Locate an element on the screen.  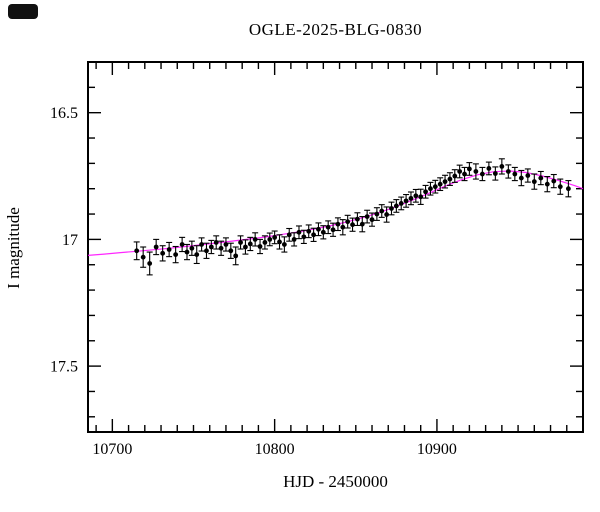
model-curve is located at coordinates (335, 213).